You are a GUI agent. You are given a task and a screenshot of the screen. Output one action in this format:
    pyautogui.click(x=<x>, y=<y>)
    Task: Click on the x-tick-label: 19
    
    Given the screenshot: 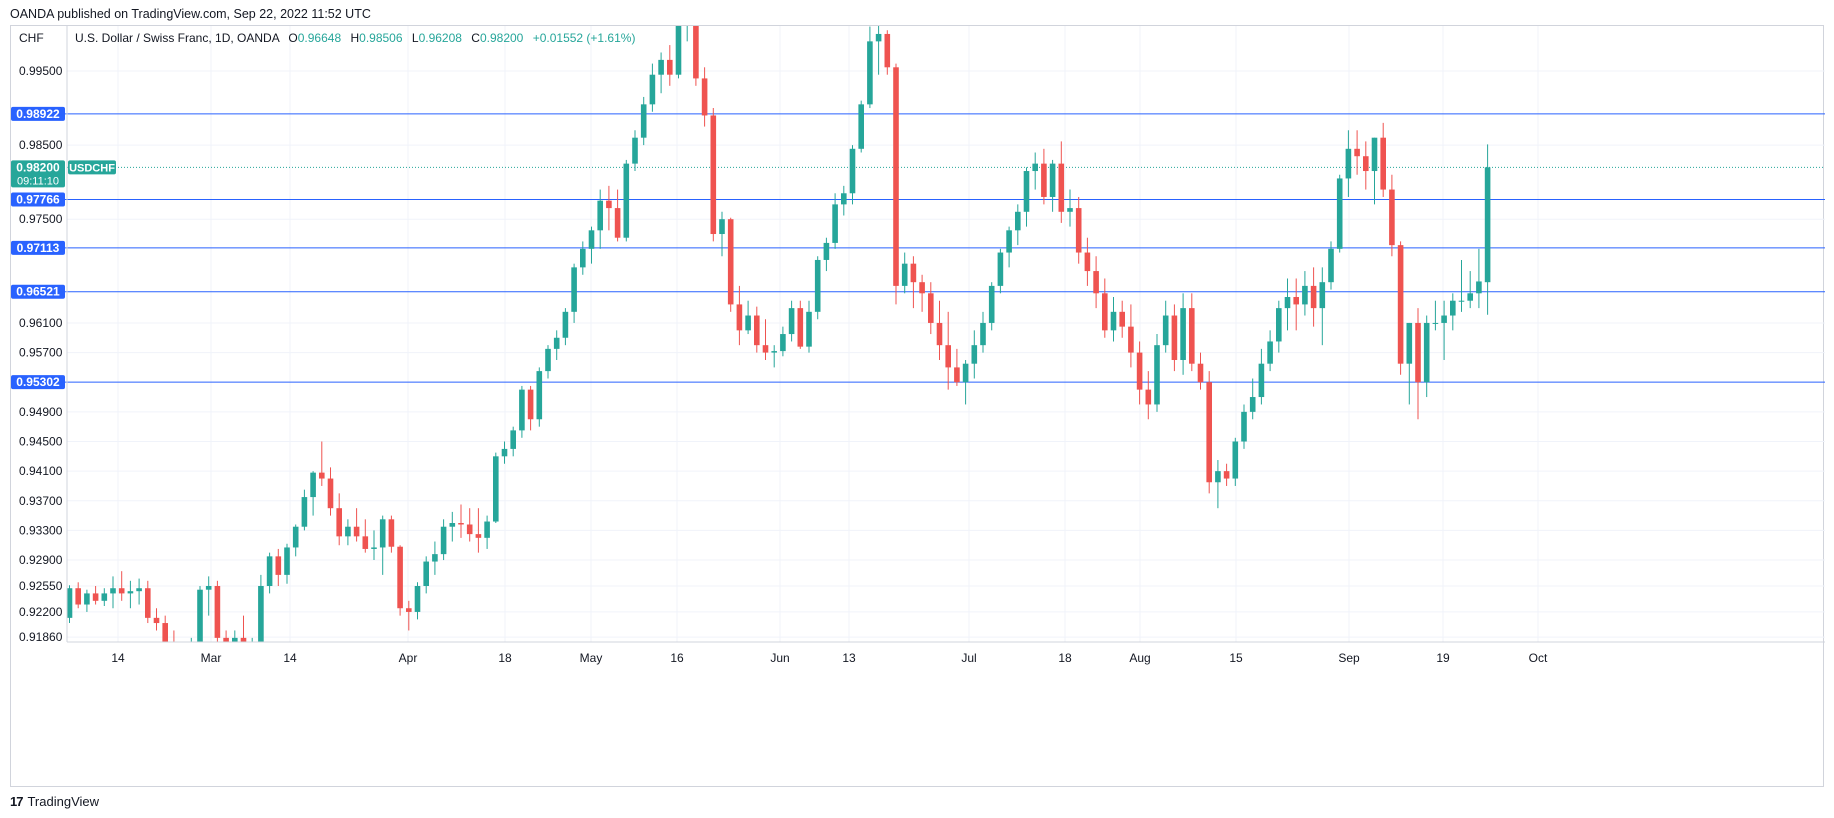 What is the action you would take?
    pyautogui.click(x=1443, y=658)
    